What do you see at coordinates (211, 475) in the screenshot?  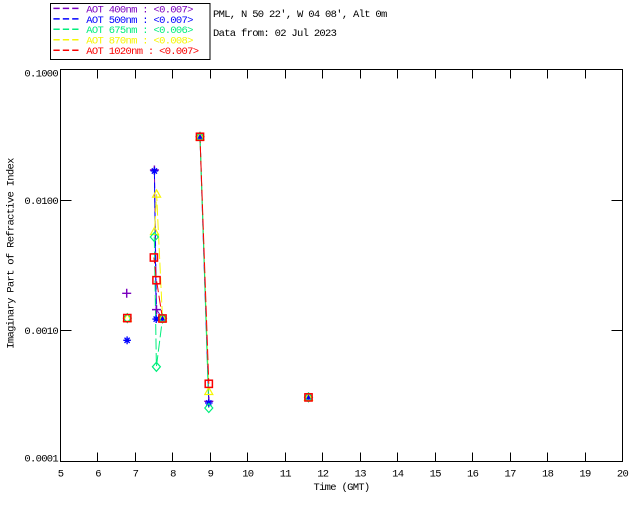 I see `svg-text: 9` at bounding box center [211, 475].